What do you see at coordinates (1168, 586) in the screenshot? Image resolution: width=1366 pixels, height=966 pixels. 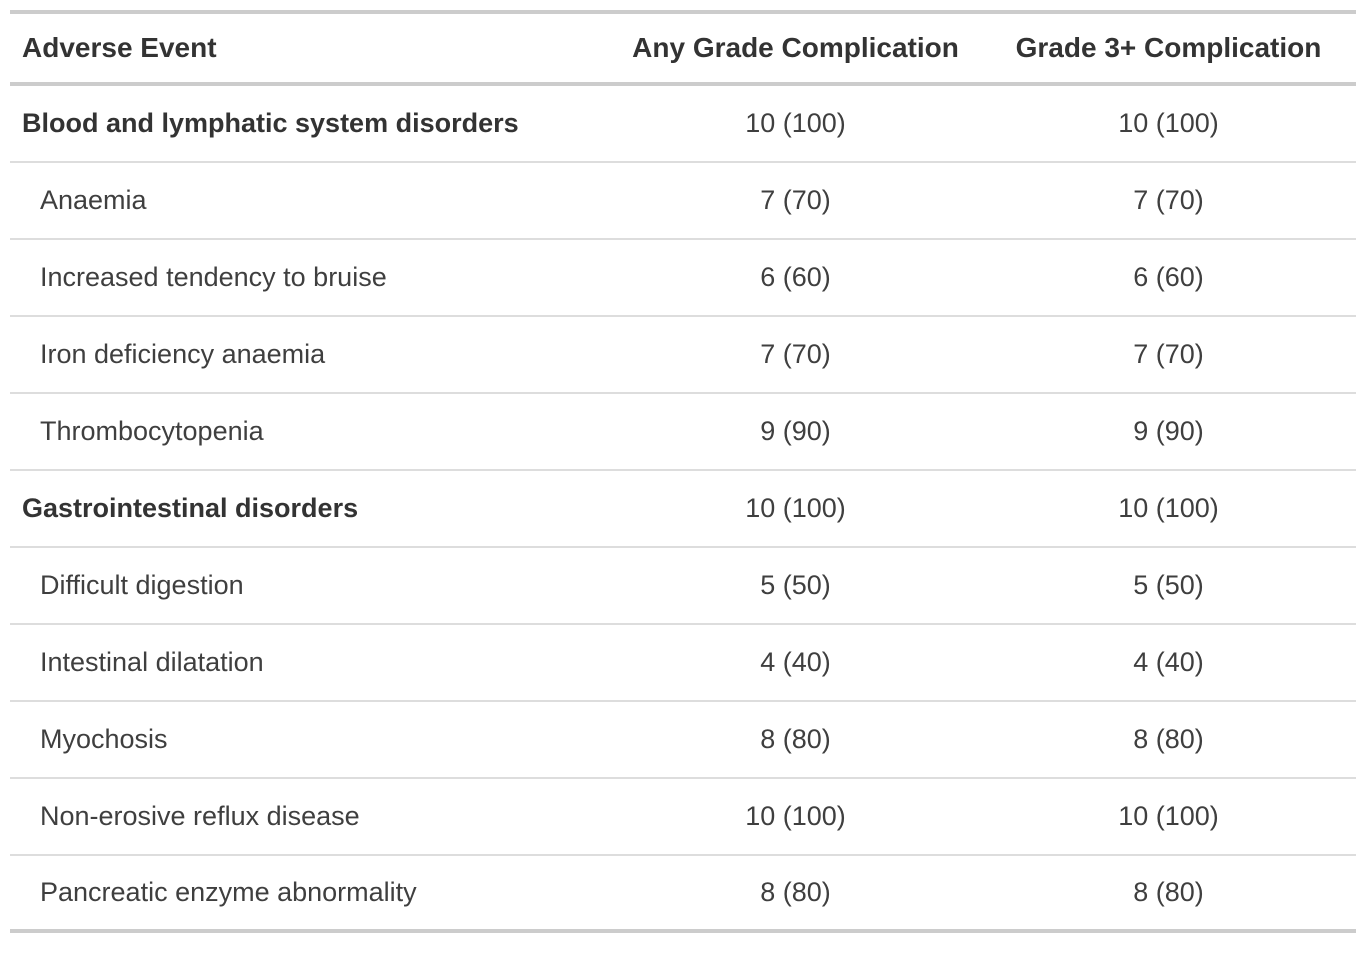 I see `grade3plus-value-cell: 5 (50)` at bounding box center [1168, 586].